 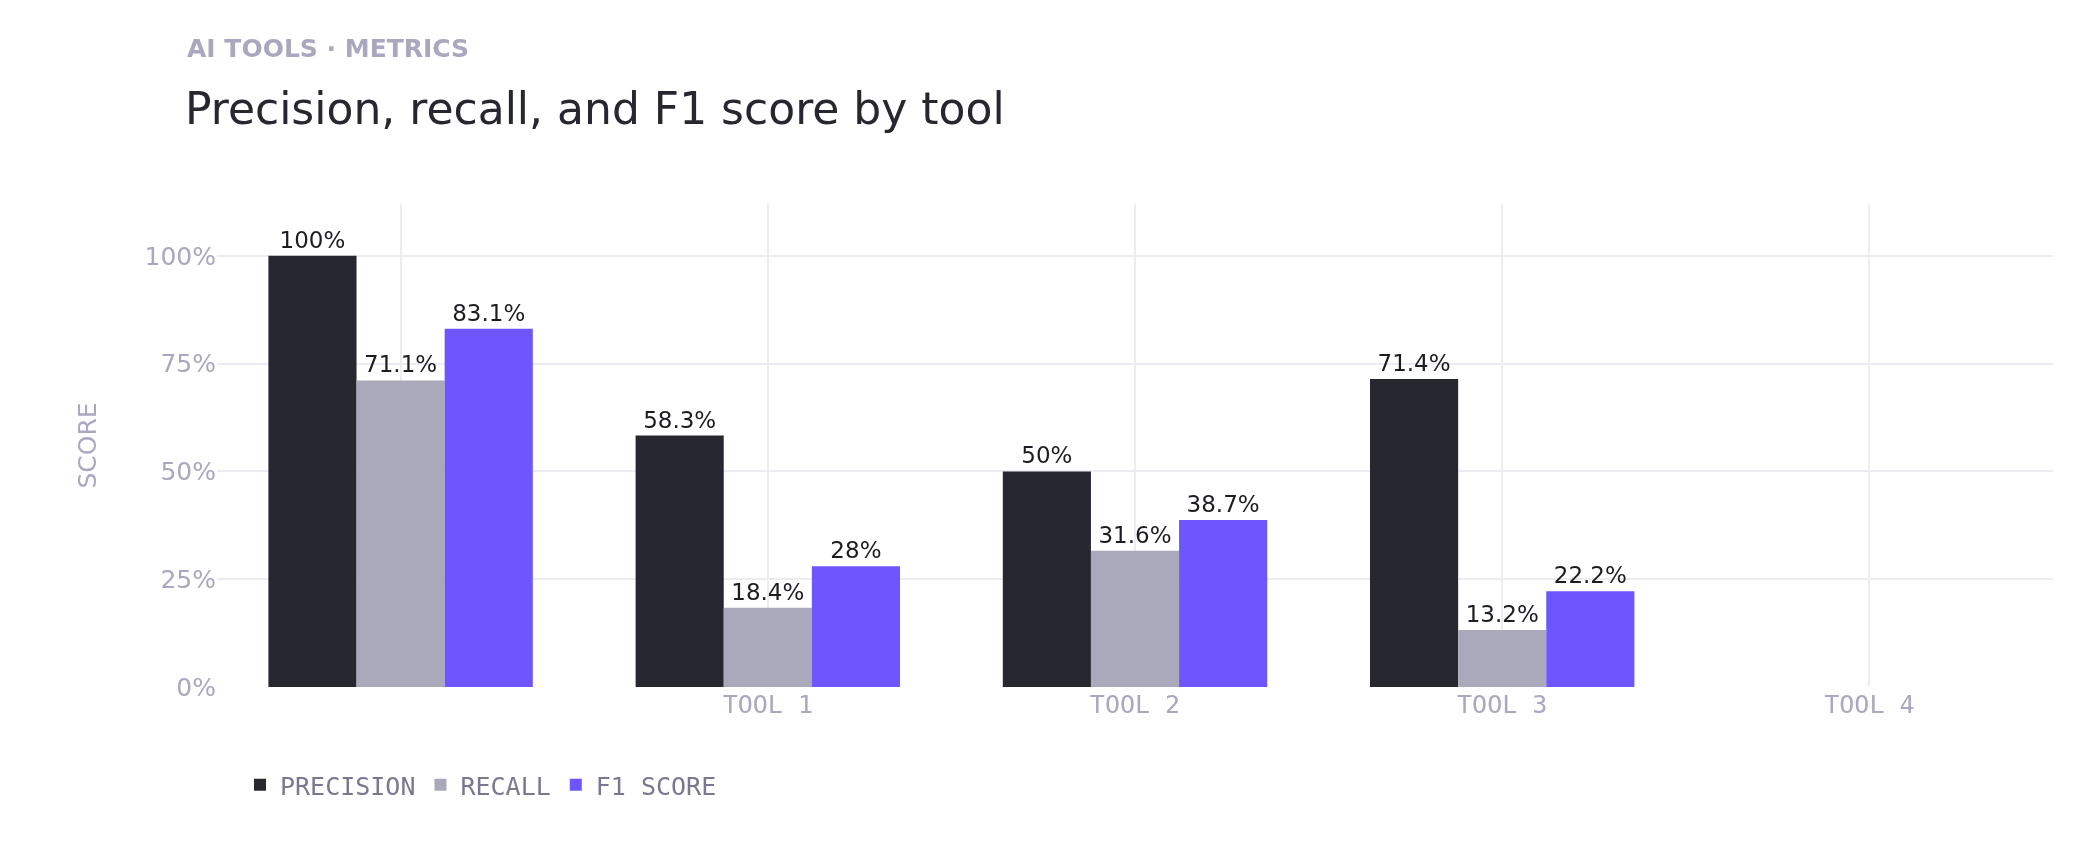 What do you see at coordinates (188, 472) in the screenshot?
I see `y-tick-label: 50%` at bounding box center [188, 472].